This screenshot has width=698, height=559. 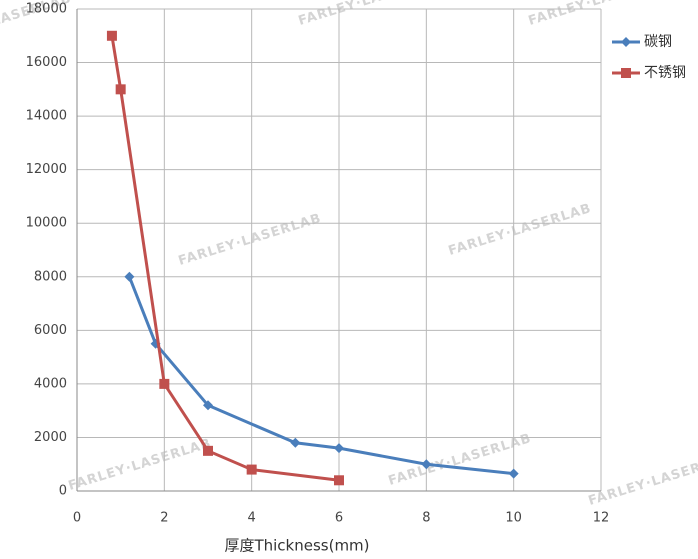 I want to click on x-tick-label: 8, so click(x=426, y=518).